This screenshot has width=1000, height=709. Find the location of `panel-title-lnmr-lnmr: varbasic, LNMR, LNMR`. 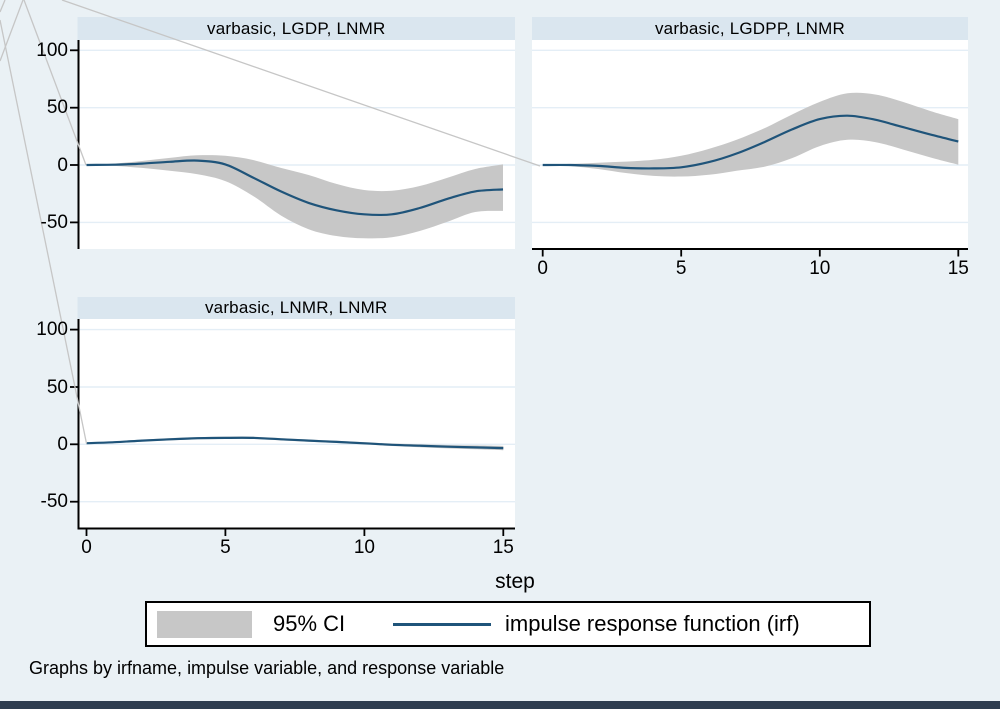

panel-title-lnmr-lnmr: varbasic, LNMR, LNMR is located at coordinates (296, 307).